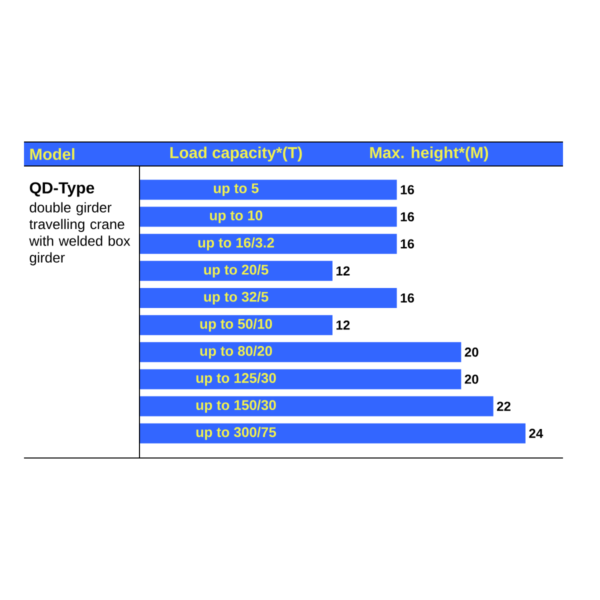 This screenshot has height=600, width=600. Describe the element at coordinates (236, 352) in the screenshot. I see `y-tick-label: up to 80/20` at that location.